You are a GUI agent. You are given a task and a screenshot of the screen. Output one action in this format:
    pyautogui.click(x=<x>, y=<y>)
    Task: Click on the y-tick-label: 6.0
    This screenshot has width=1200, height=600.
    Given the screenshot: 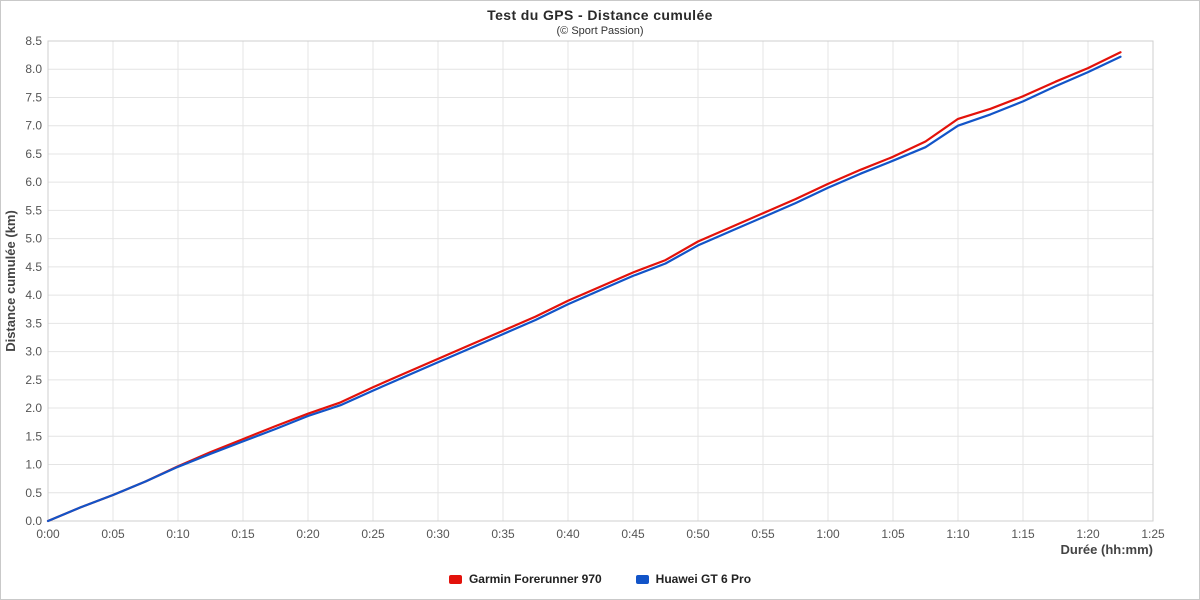 What is the action you would take?
    pyautogui.click(x=33, y=182)
    